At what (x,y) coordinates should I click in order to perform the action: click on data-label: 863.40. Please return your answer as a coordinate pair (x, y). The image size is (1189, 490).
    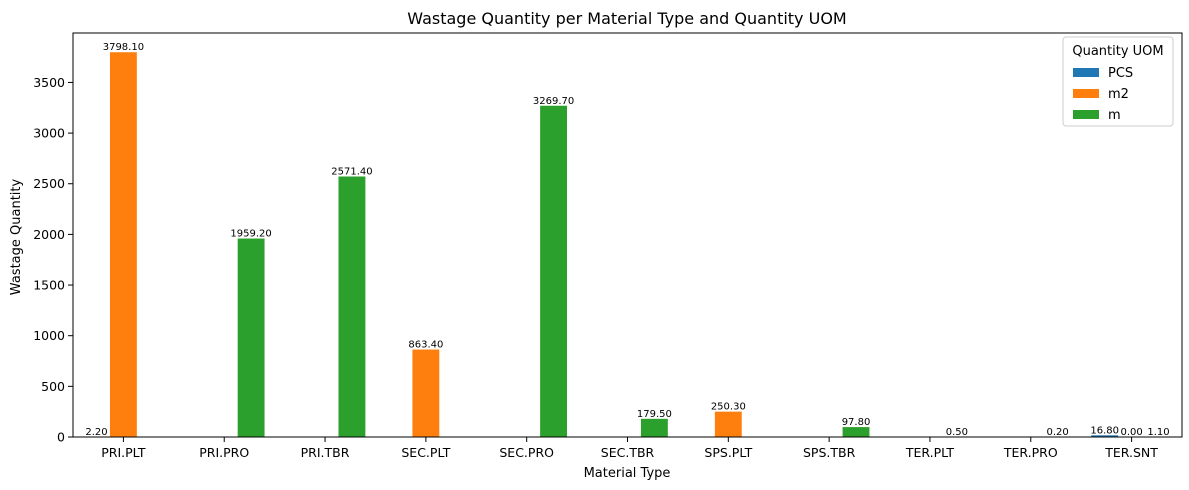
    Looking at the image, I should click on (425, 345).